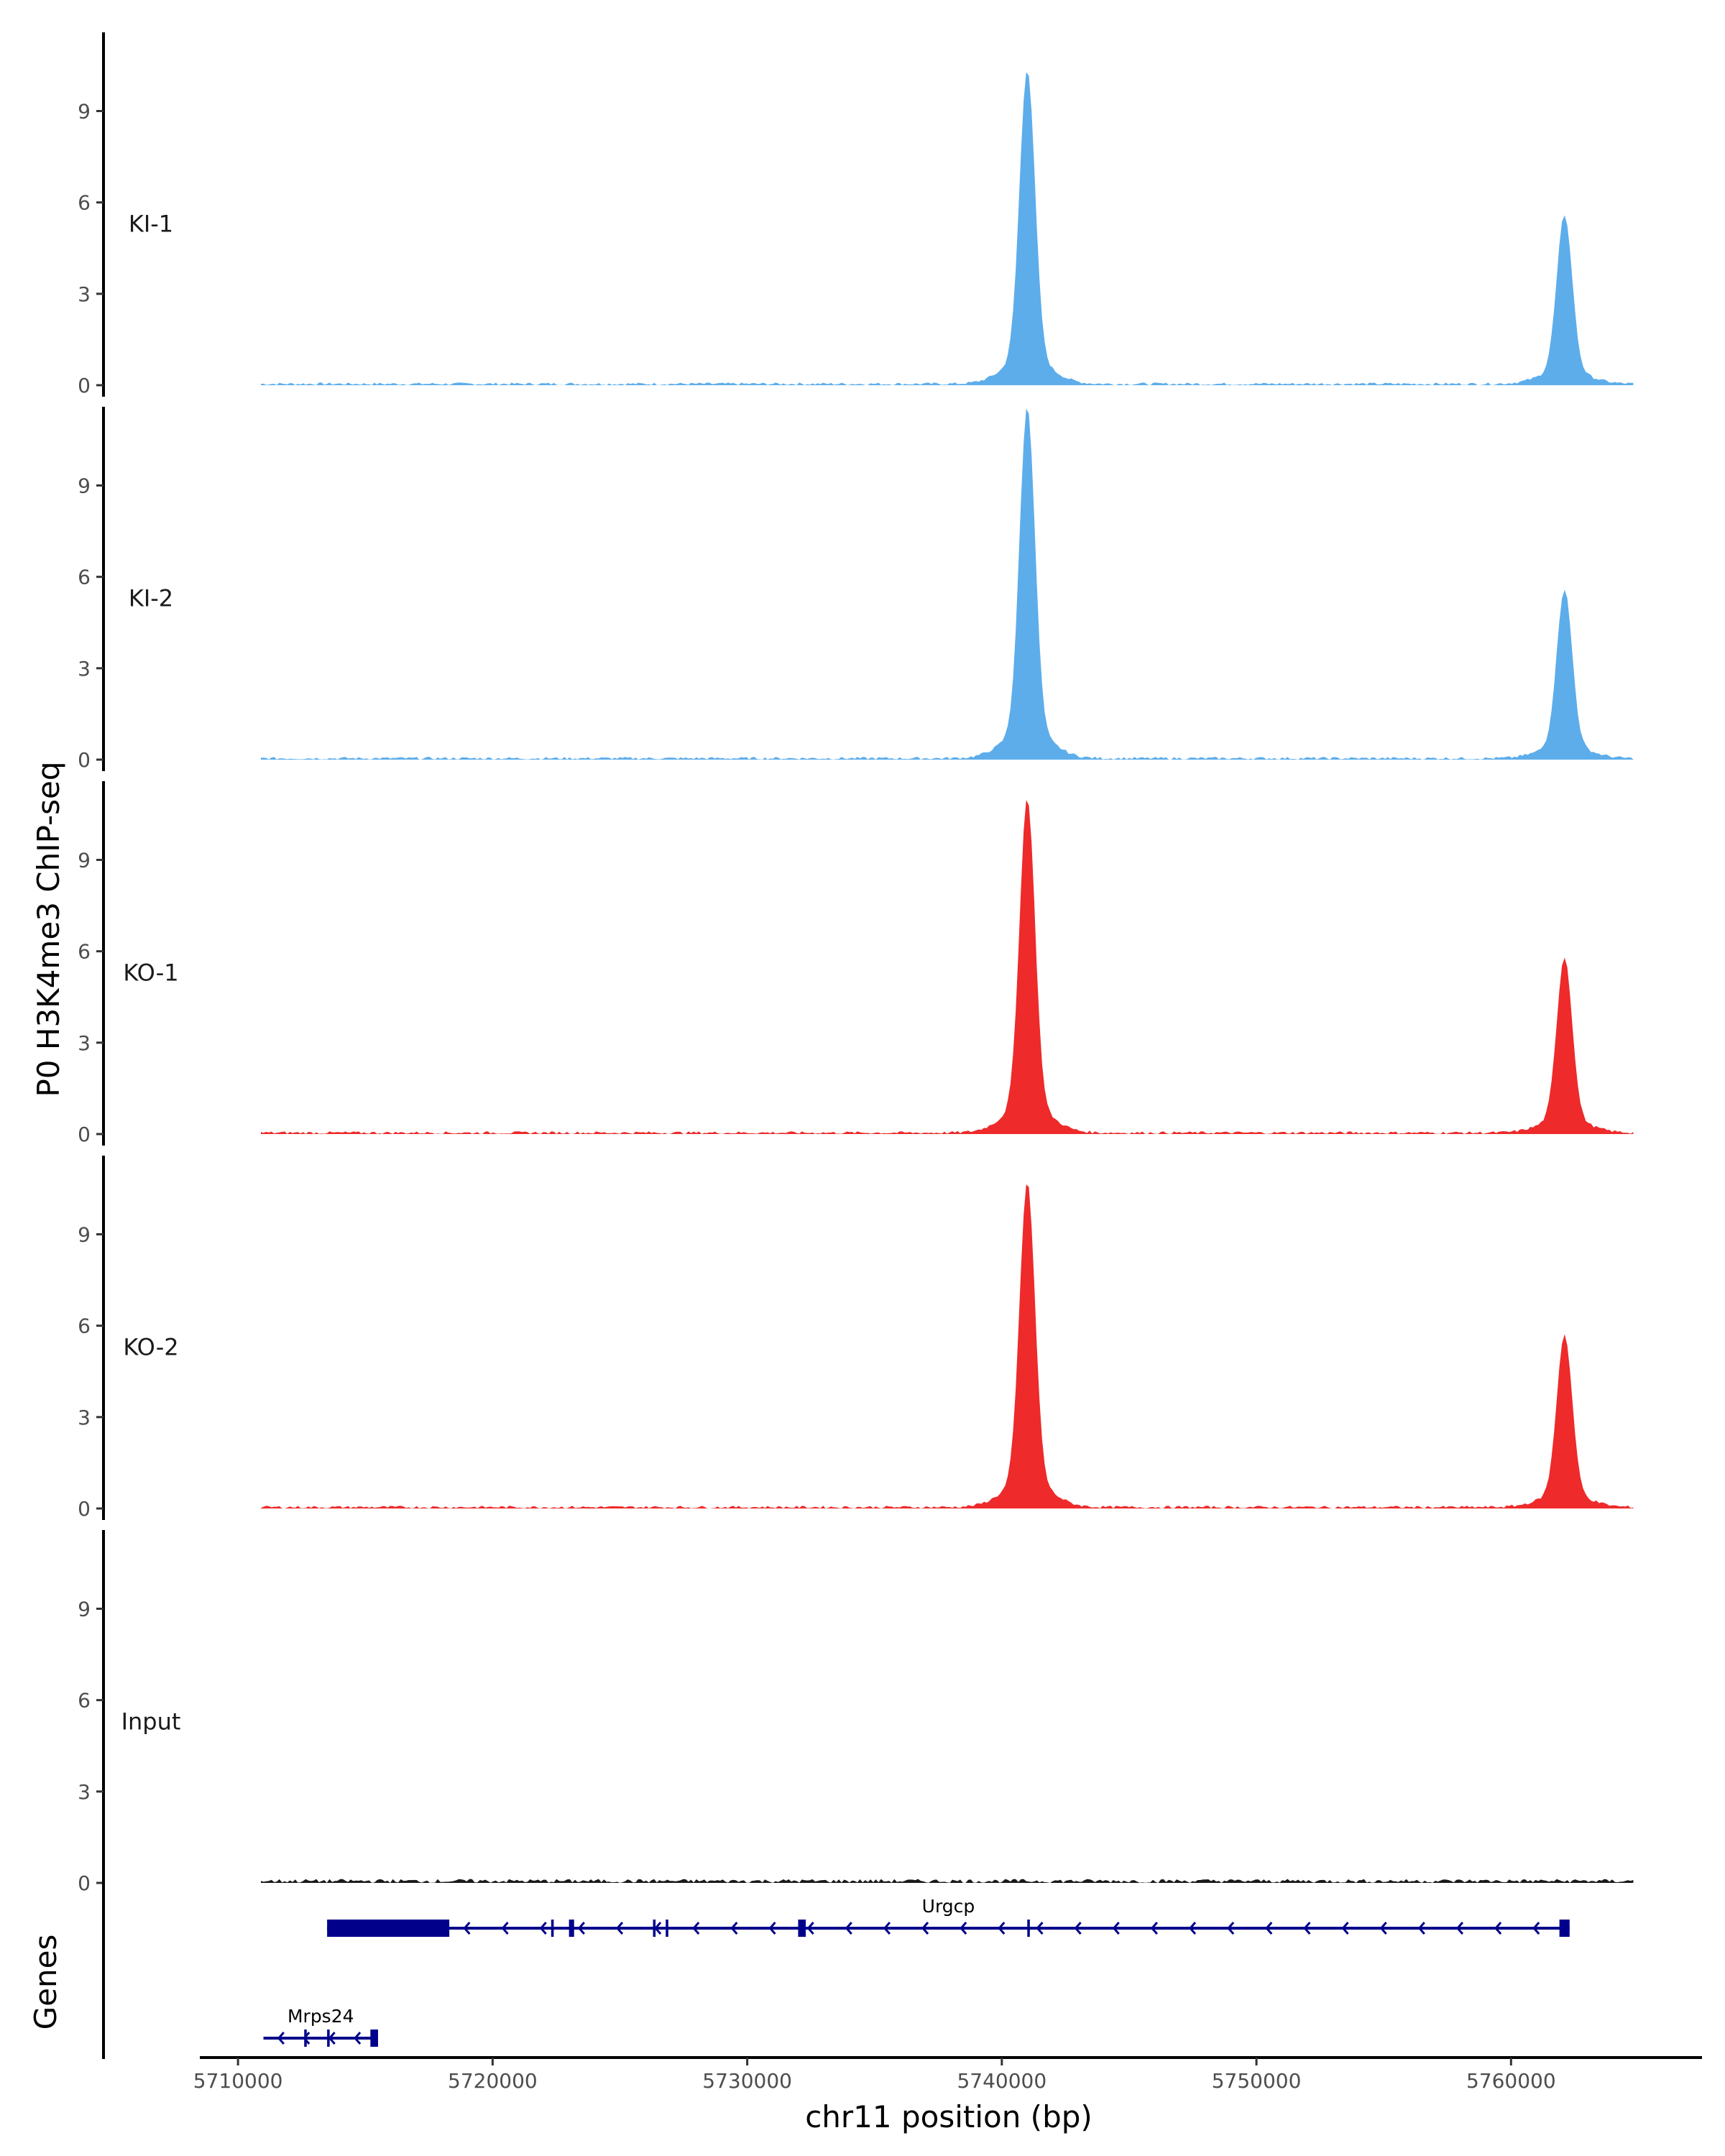  What do you see at coordinates (238, 2081) in the screenshot?
I see `x-tick-label: 5710000` at bounding box center [238, 2081].